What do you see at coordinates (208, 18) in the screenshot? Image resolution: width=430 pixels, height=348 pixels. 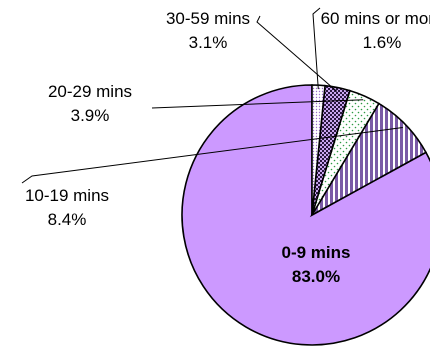 I see `slice-label: 30-59 mins` at bounding box center [208, 18].